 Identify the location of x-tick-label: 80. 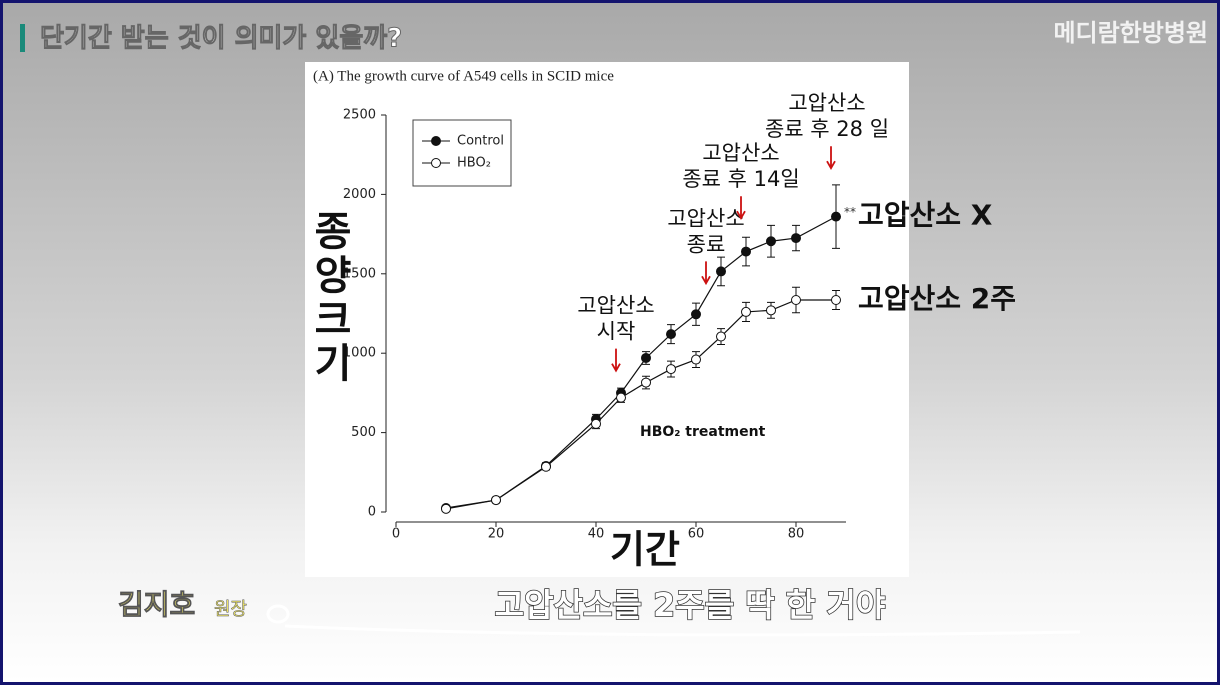
(796, 534).